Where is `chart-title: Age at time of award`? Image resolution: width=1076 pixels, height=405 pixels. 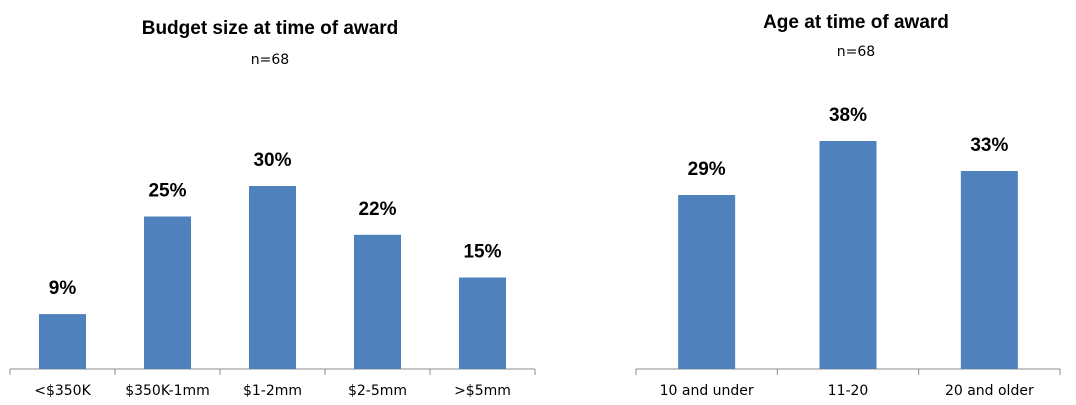
chart-title: Age at time of award is located at coordinates (856, 22).